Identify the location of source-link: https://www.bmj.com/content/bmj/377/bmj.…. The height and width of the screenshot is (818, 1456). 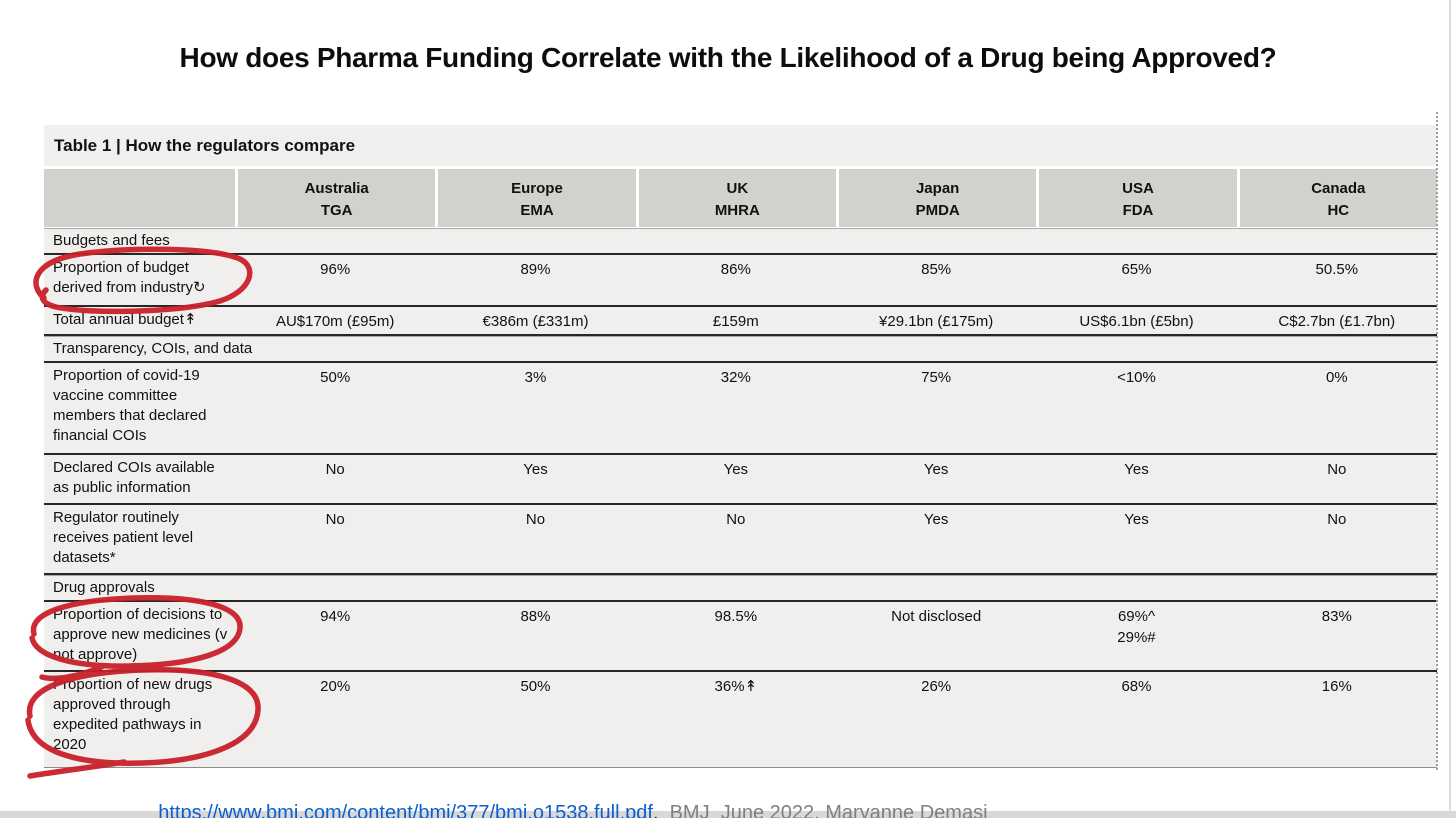
(405, 810).